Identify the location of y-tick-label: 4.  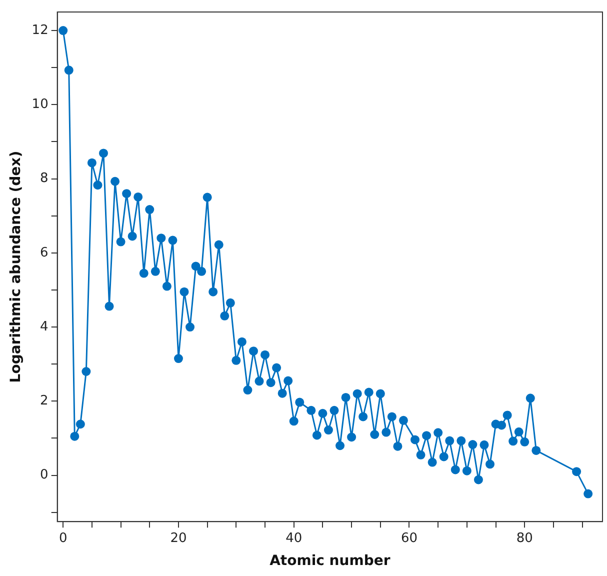
(44, 326).